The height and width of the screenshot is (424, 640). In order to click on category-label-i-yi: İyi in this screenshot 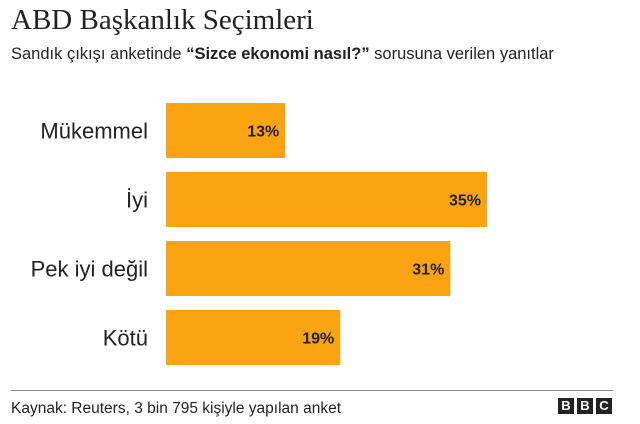, I will do `click(137, 200)`.